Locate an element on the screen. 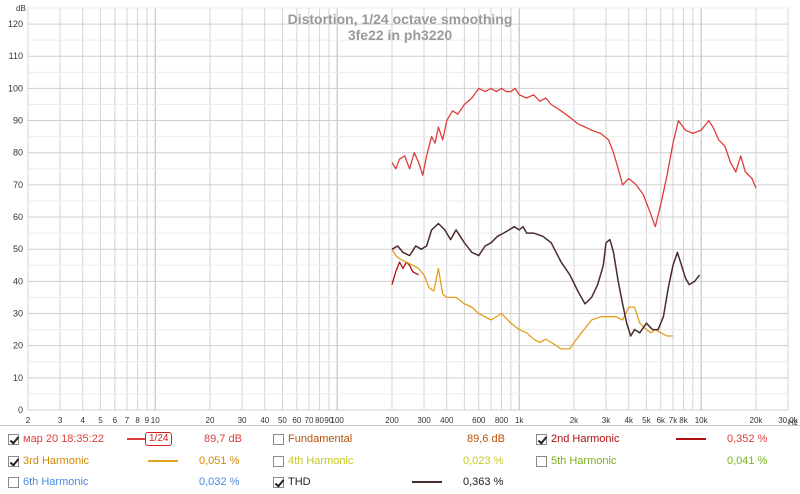 The width and height of the screenshot is (800, 494). x-tick-label: 600 is located at coordinates (479, 420).